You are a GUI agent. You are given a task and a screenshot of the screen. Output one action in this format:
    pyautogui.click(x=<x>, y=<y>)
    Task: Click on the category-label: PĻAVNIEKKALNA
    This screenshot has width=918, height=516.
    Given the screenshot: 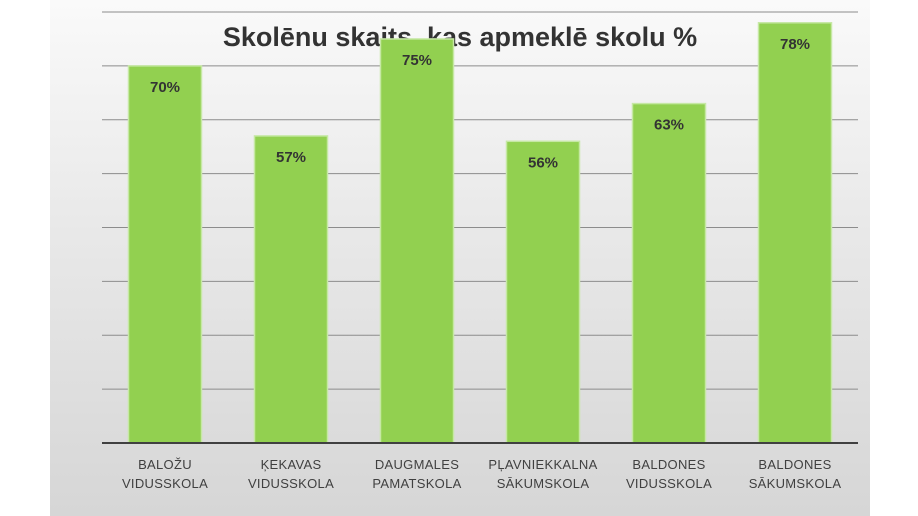 What is the action you would take?
    pyautogui.click(x=542, y=464)
    